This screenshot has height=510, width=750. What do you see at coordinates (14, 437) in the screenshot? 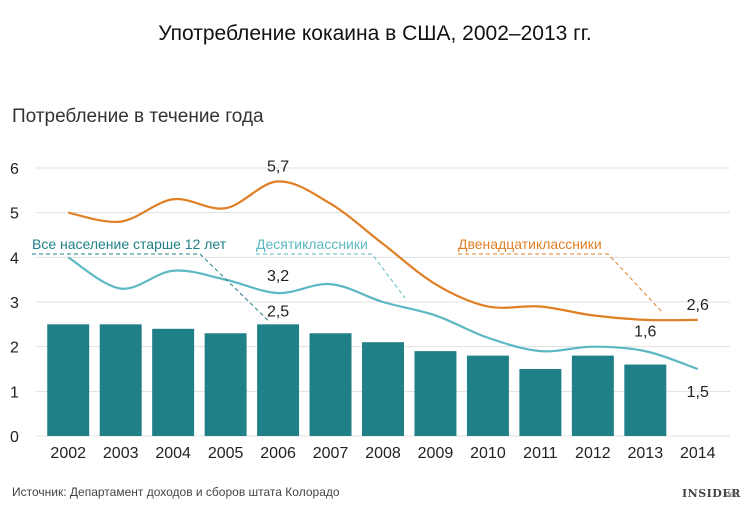
I see `y-tick-label: 0` at bounding box center [14, 437].